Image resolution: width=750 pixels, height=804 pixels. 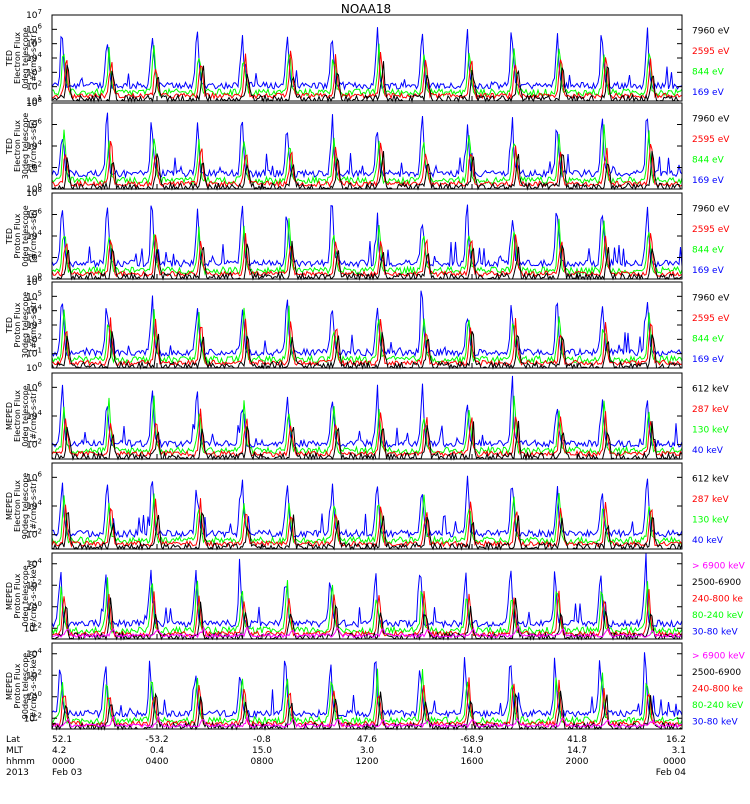 I want to click on xaxis-lat-label: 52.1, so click(x=62, y=740).